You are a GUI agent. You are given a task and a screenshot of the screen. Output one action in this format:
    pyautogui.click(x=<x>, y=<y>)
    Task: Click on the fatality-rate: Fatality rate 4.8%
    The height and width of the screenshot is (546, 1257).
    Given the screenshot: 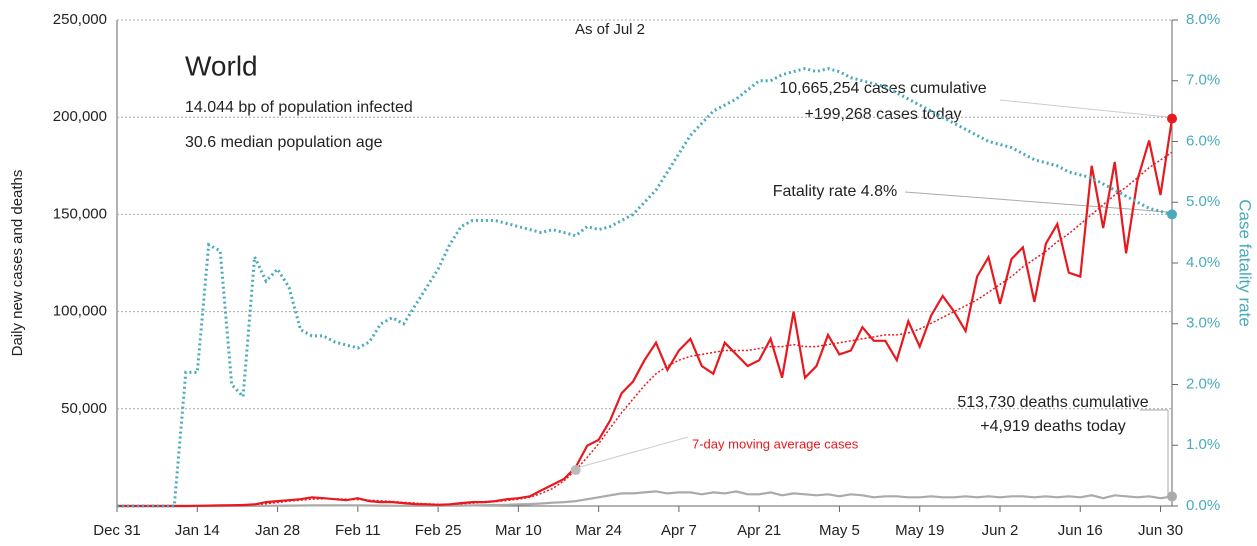 What is the action you would take?
    pyautogui.click(x=835, y=191)
    